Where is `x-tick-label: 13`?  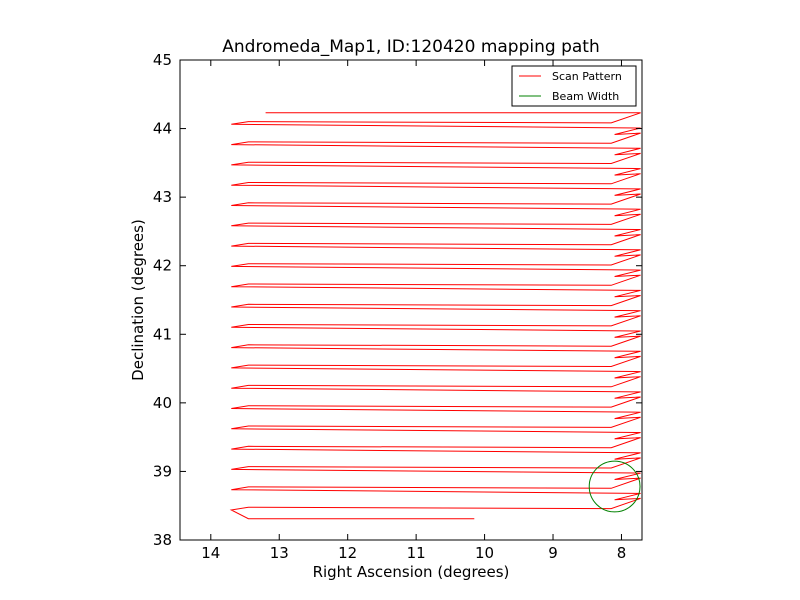
x-tick-label: 13 is located at coordinates (279, 553).